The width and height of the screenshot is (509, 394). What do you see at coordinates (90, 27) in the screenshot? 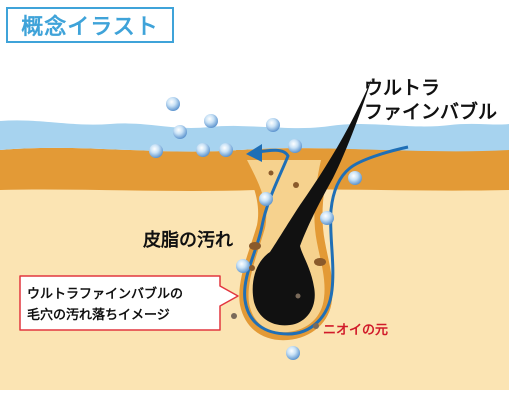
I see `page-title: 概念イラスト` at bounding box center [90, 27].